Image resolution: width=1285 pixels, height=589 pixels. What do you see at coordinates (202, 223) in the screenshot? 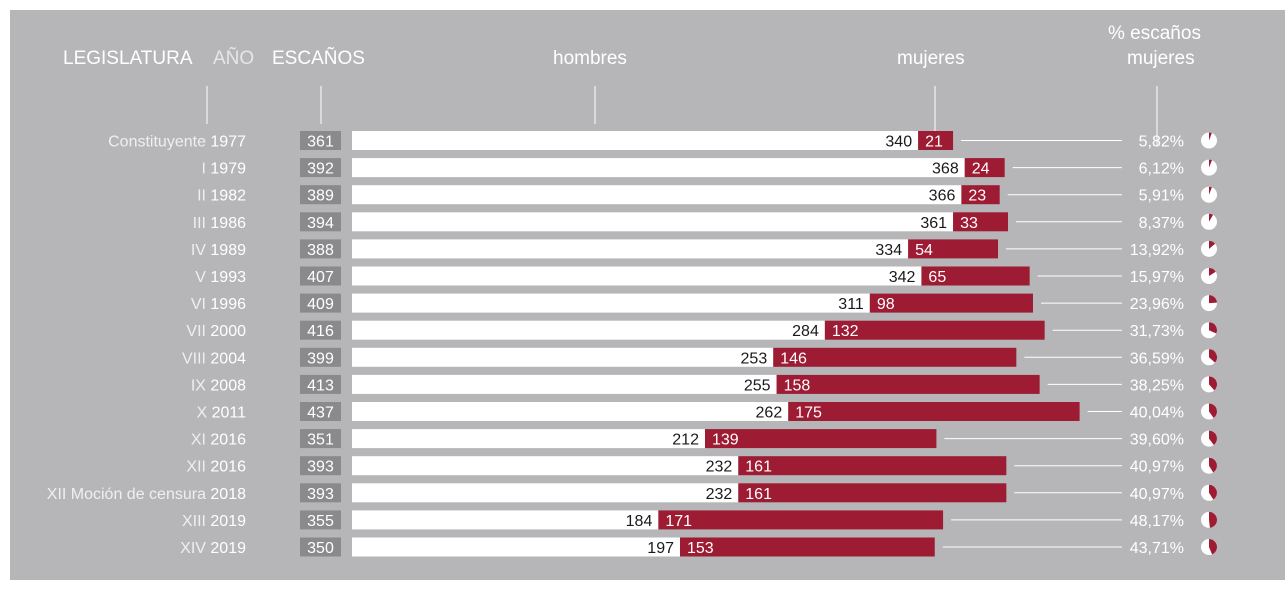
I see `legislatura-label: III` at bounding box center [202, 223].